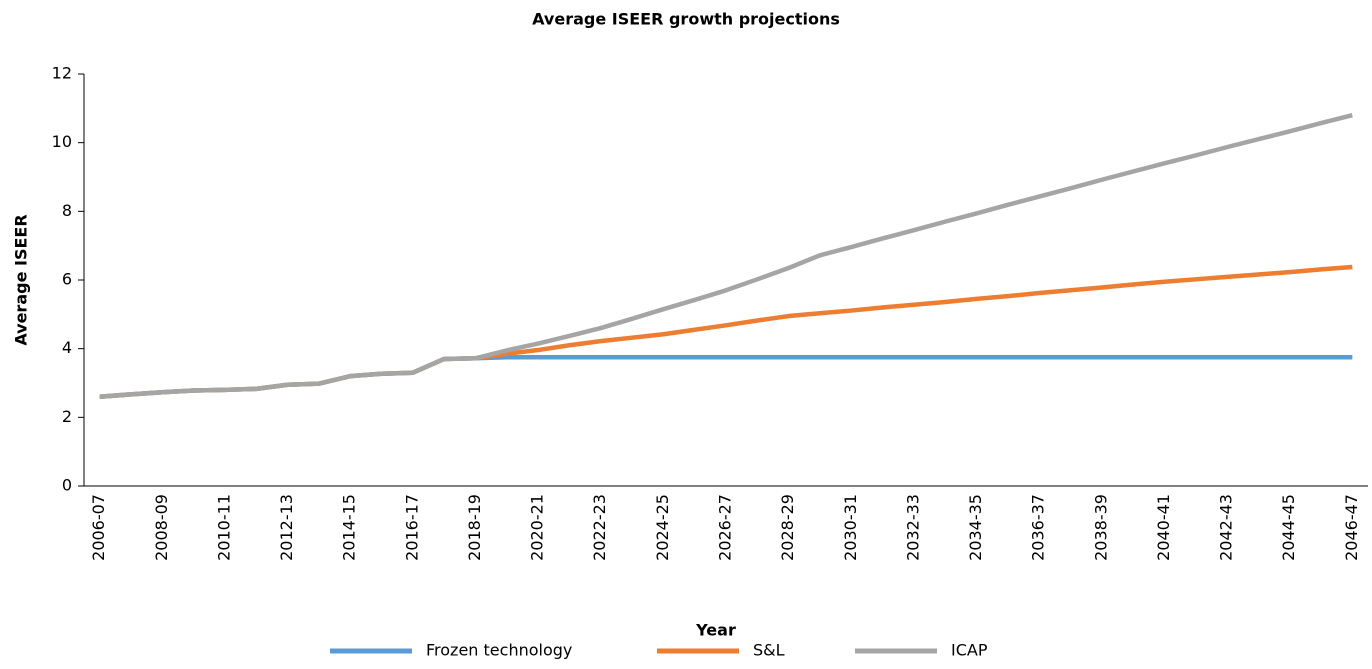 This screenshot has width=1372, height=669. What do you see at coordinates (474, 527) in the screenshot?
I see `x-tick-label: 2018-19` at bounding box center [474, 527].